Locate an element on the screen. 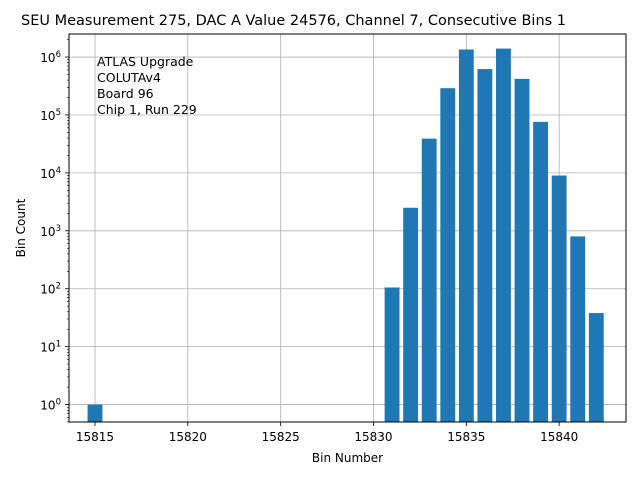 This screenshot has height=480, width=640. annotation-line: Chip 1, Run 229 is located at coordinates (147, 109).